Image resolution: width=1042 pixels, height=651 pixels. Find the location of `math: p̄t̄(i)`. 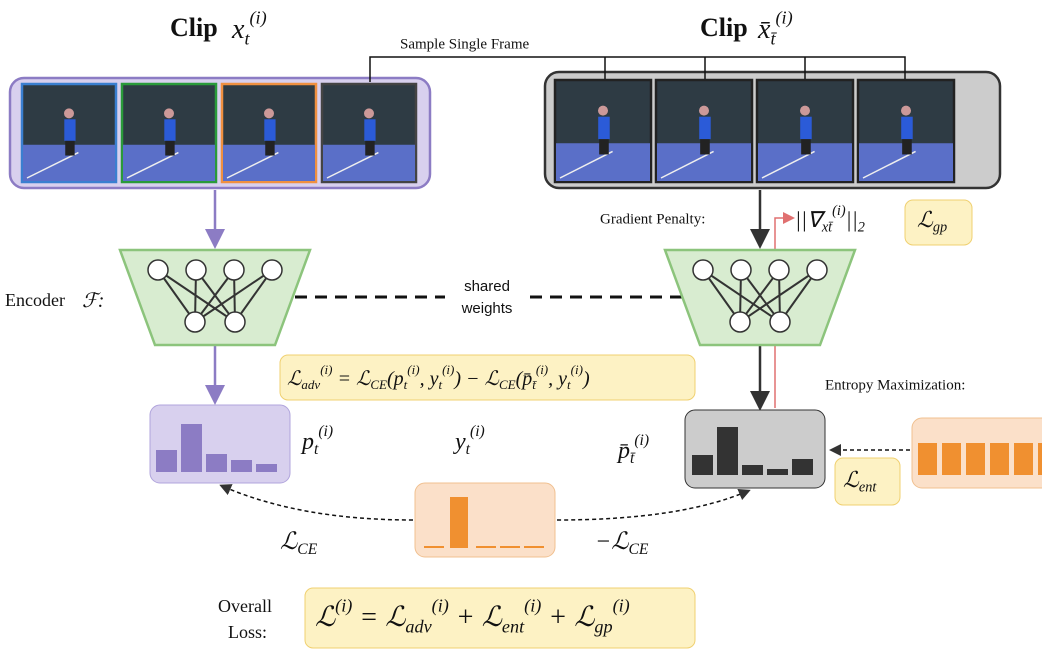

math: p̄t̄(i) is located at coordinates (632, 449).